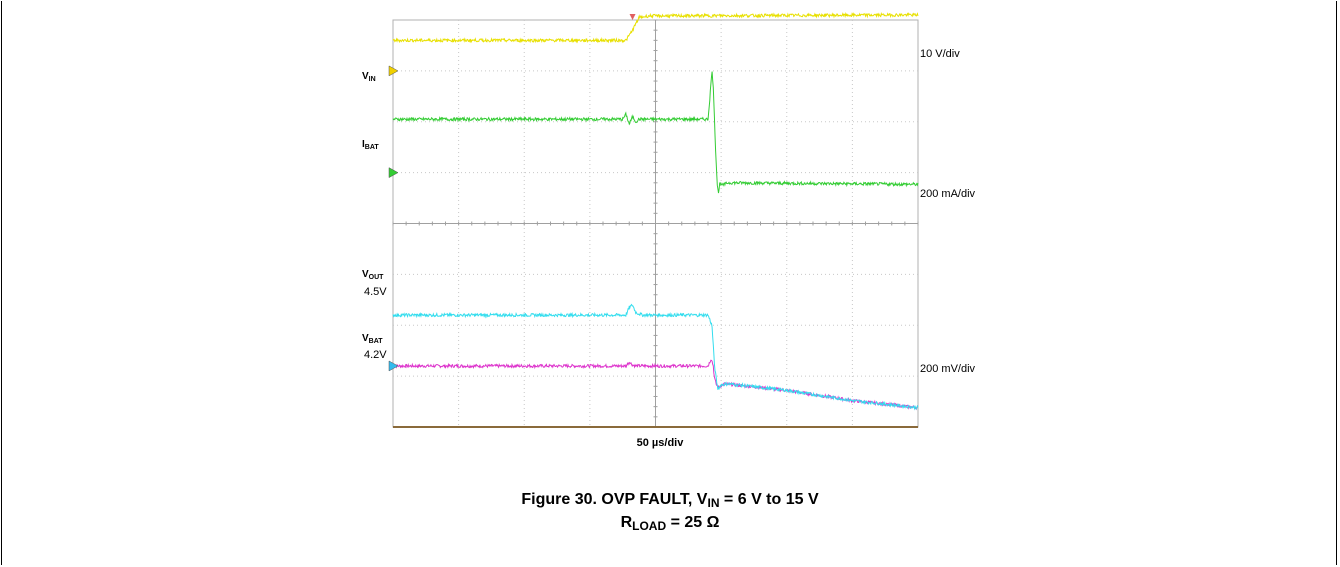 The height and width of the screenshot is (567, 1340). I want to click on vbat-value: 4.2V, so click(375, 355).